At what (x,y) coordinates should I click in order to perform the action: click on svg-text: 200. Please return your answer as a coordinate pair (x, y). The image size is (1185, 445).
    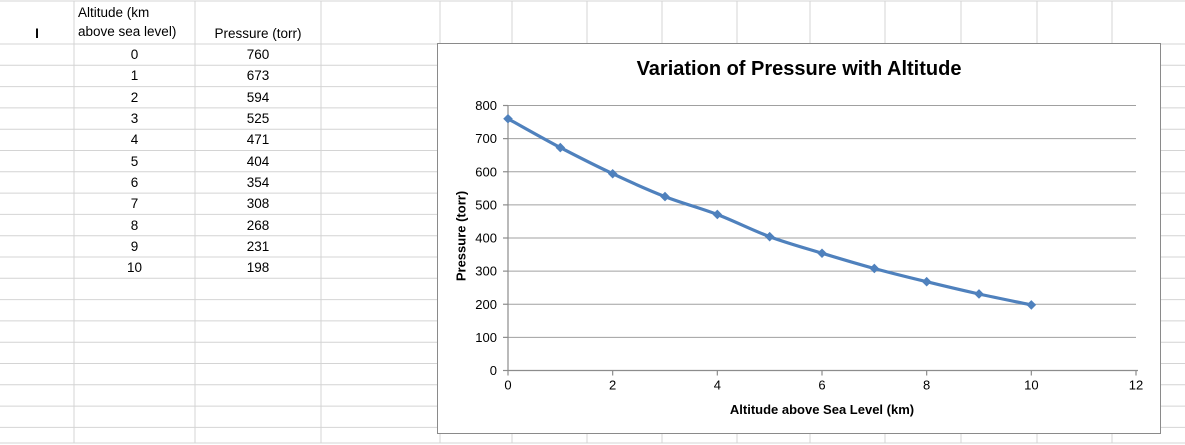
    Looking at the image, I should click on (486, 304).